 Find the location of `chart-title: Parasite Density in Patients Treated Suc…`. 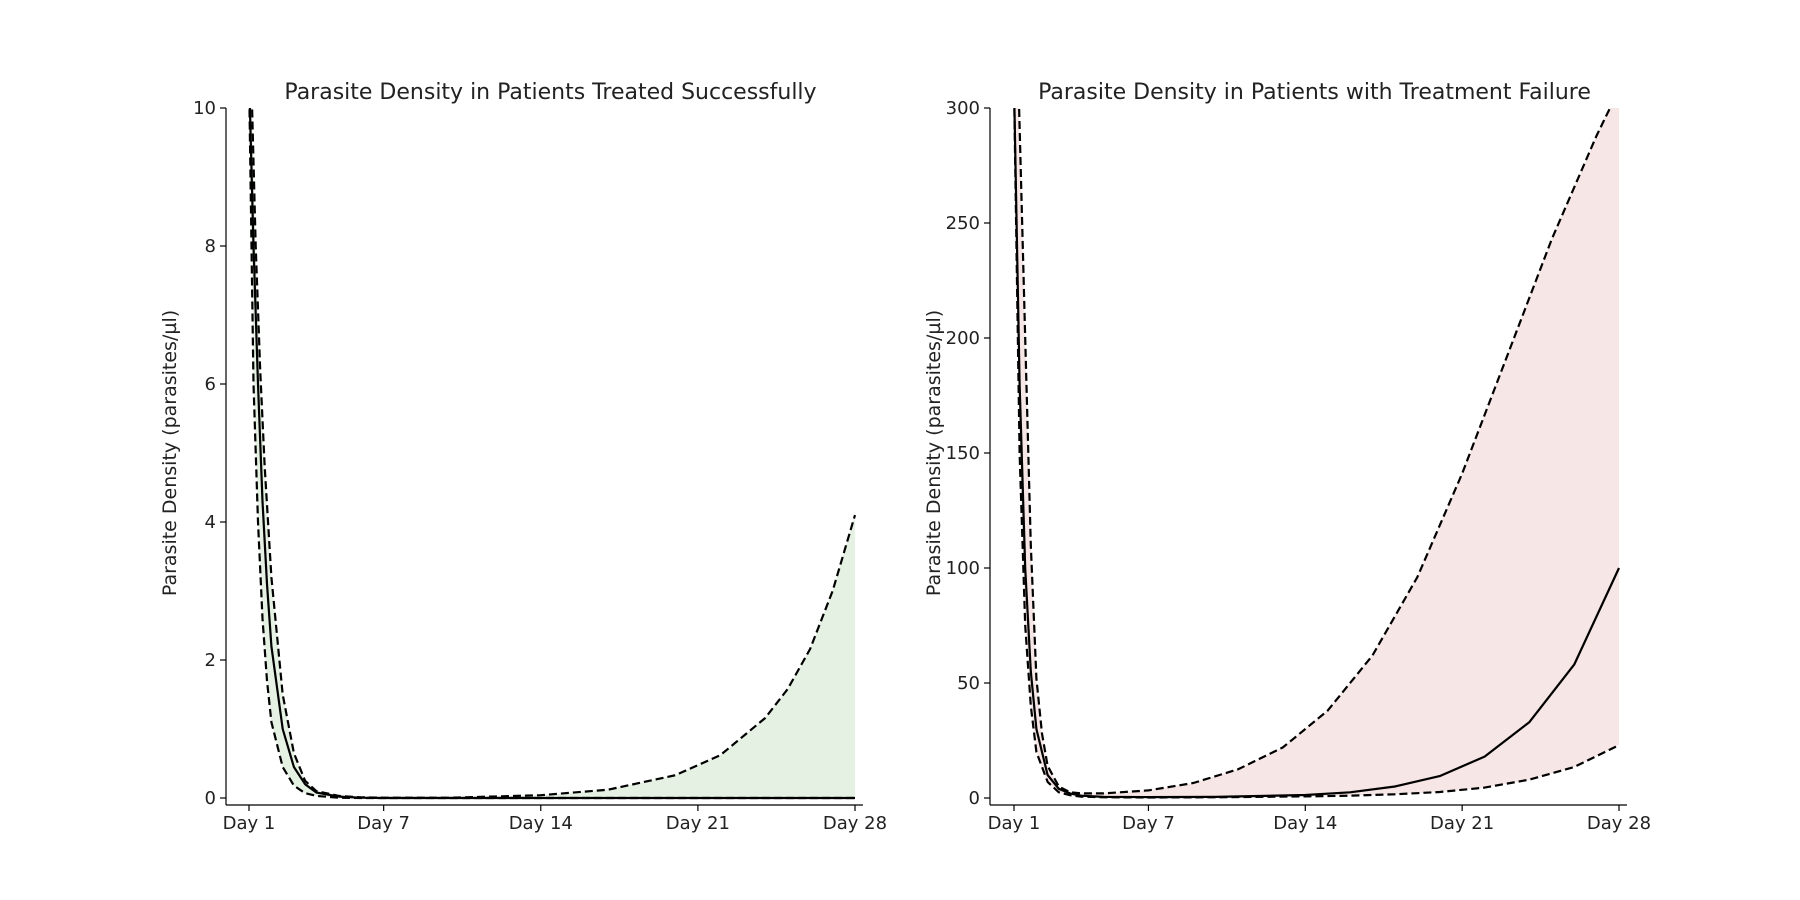

chart-title: Parasite Density in Patients Treated Suc… is located at coordinates (550, 92).